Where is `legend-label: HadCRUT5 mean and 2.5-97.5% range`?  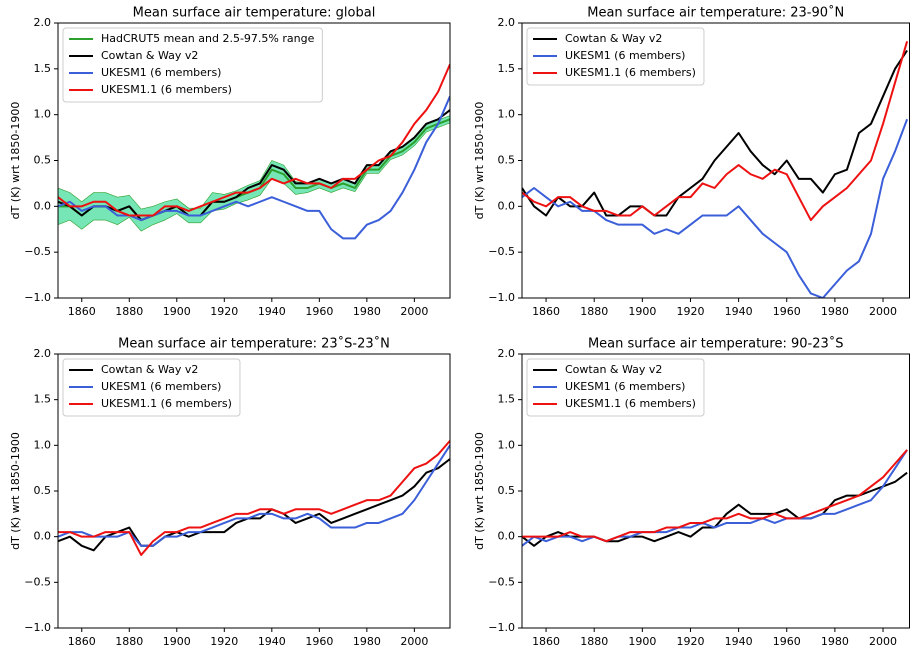 legend-label: HadCRUT5 mean and 2.5-97.5% range is located at coordinates (208, 38).